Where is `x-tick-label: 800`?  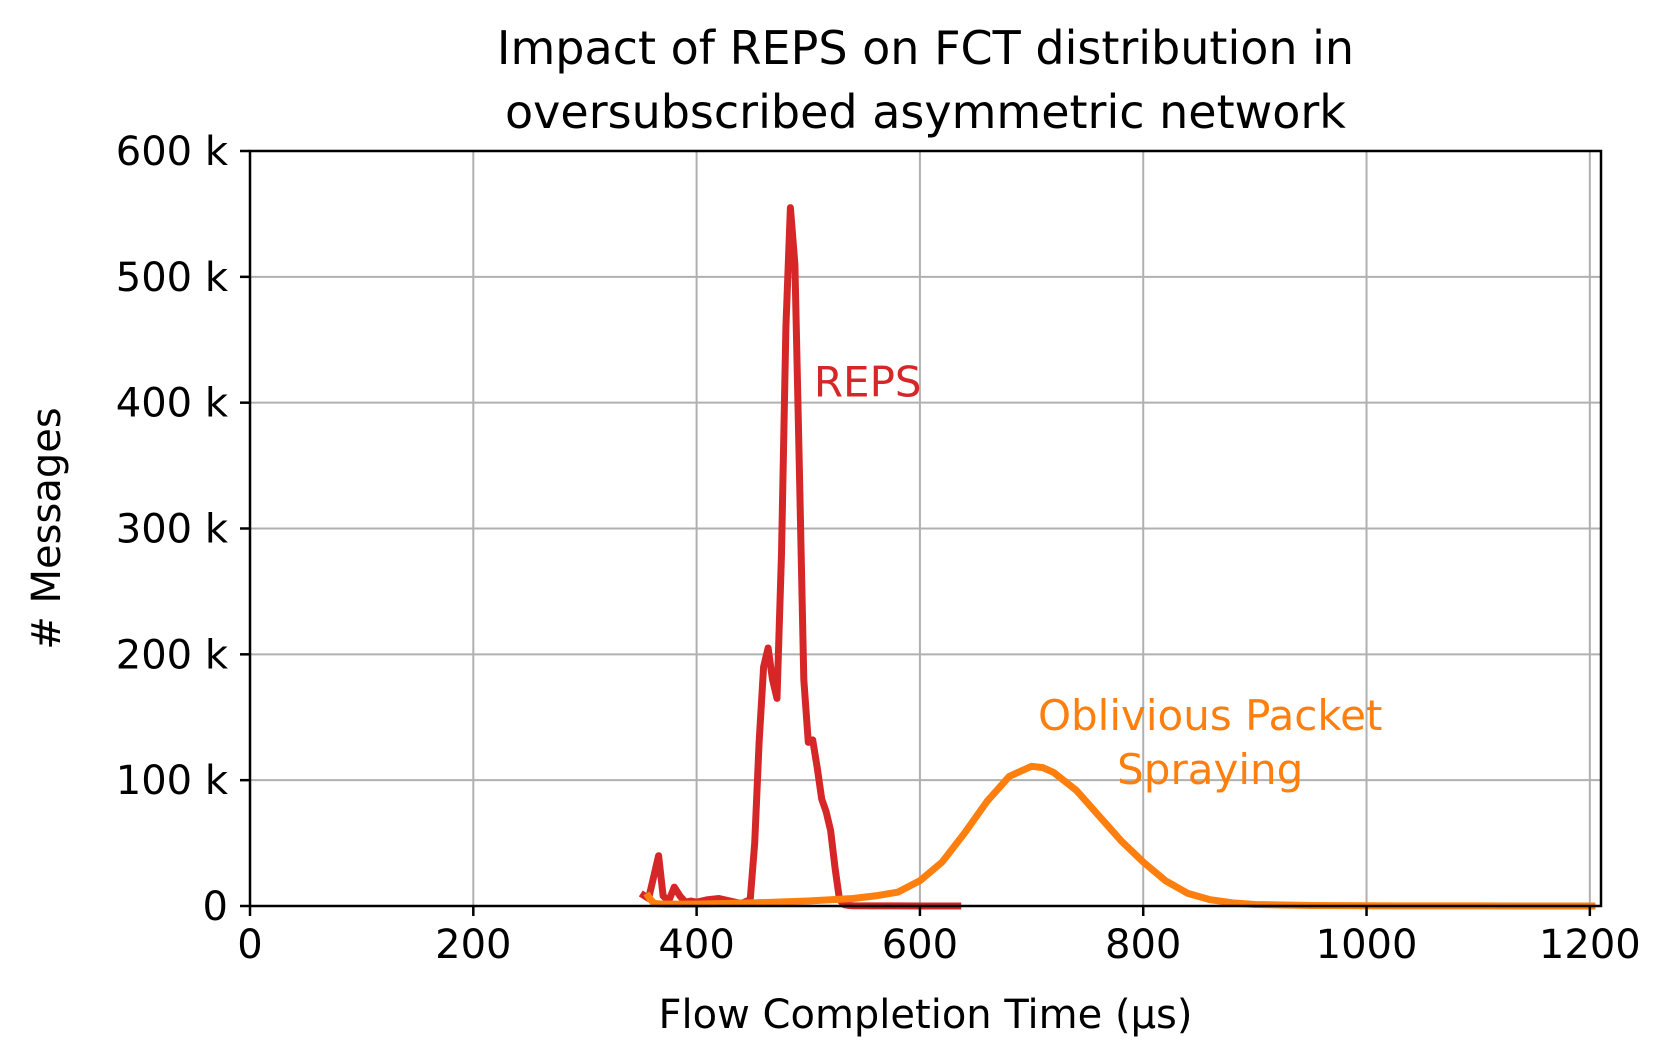 x-tick-label: 800 is located at coordinates (1143, 945).